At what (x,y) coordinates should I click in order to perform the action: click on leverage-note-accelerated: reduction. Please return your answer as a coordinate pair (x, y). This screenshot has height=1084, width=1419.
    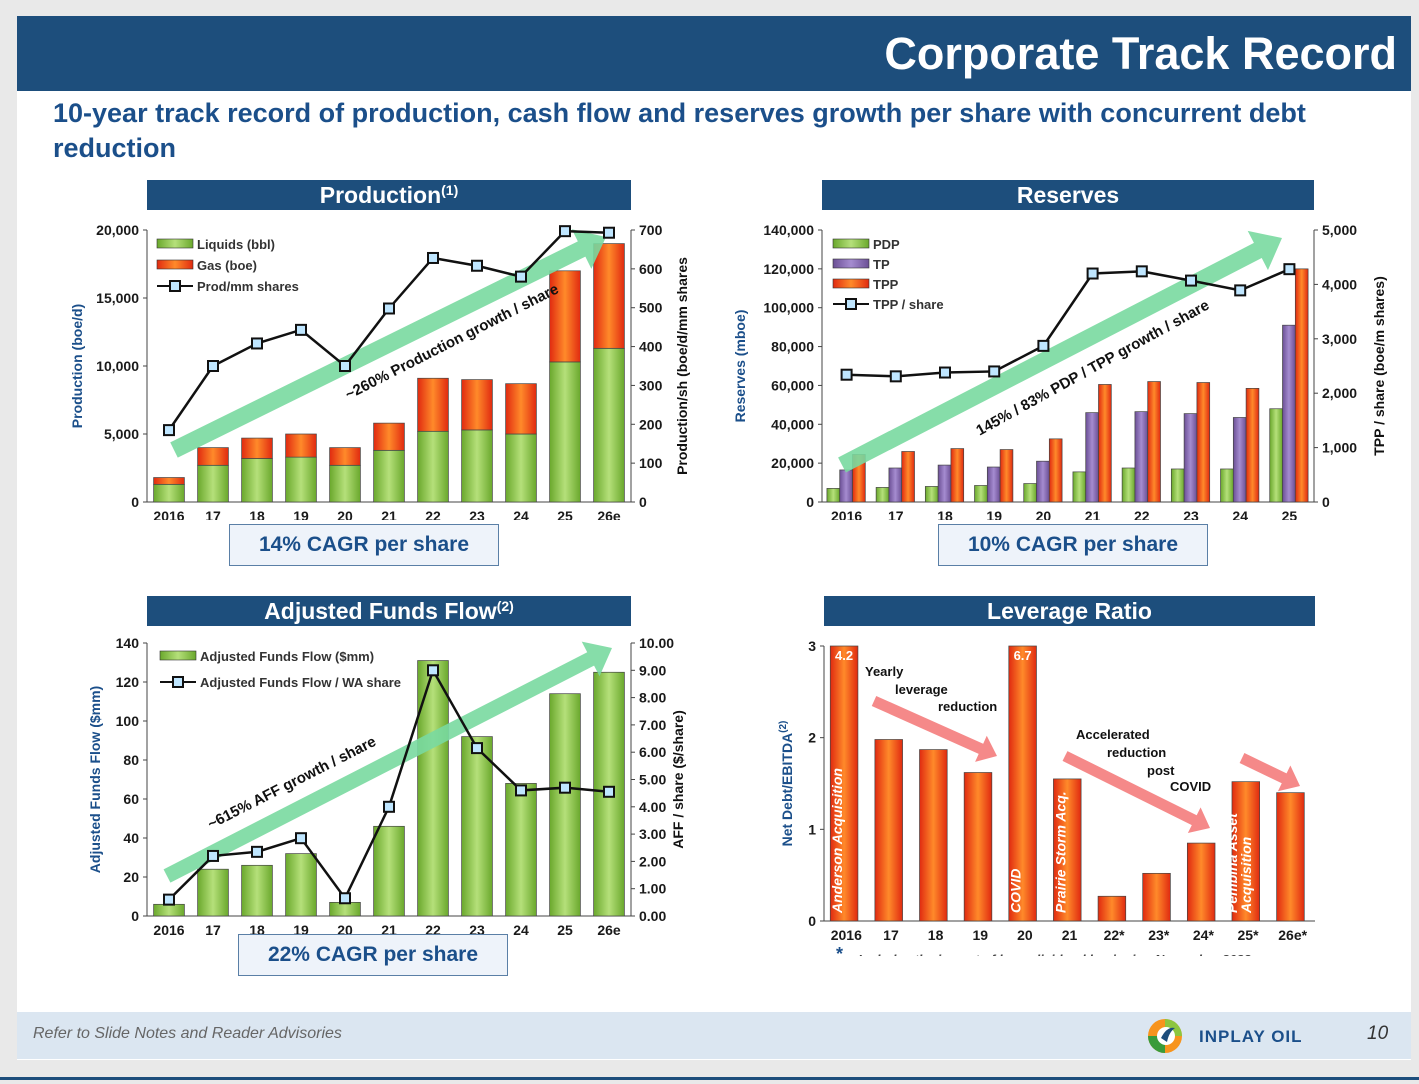
    Looking at the image, I should click on (1136, 752).